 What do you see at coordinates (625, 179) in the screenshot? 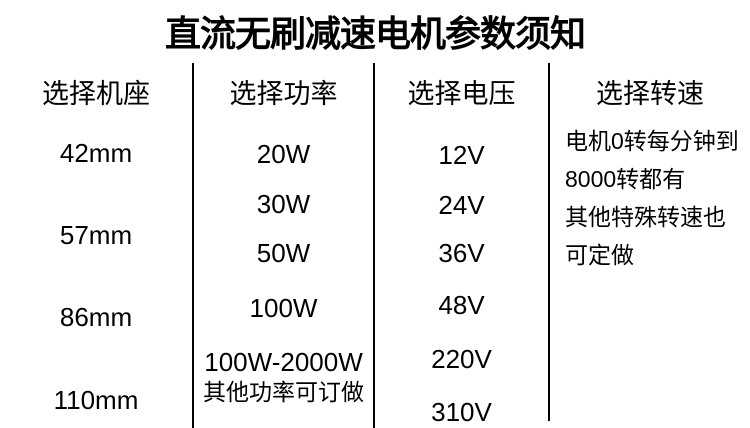
I see `speed-note-line: 8000转都有` at bounding box center [625, 179].